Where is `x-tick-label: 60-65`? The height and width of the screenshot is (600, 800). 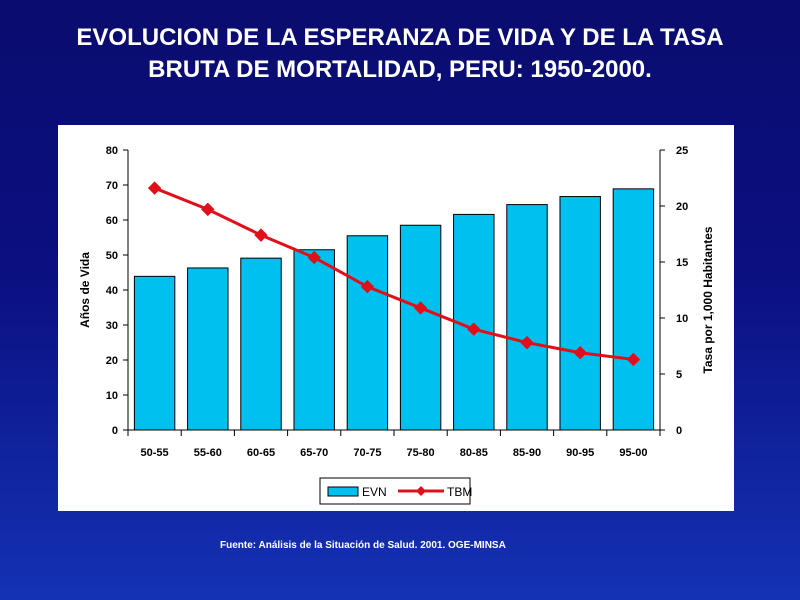 x-tick-label: 60-65 is located at coordinates (261, 453).